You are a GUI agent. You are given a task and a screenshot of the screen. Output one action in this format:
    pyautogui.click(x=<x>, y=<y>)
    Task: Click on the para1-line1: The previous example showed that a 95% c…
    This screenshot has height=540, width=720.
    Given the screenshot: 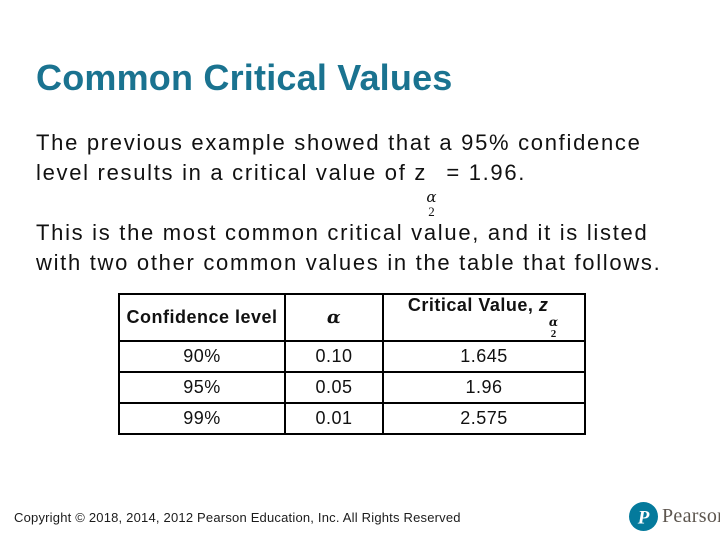 What is the action you would take?
    pyautogui.click(x=339, y=142)
    